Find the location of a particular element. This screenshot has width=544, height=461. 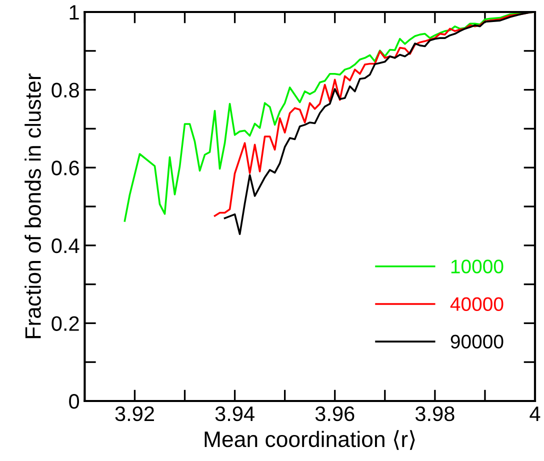

x-tick-label: 3.96 is located at coordinates (334, 414).